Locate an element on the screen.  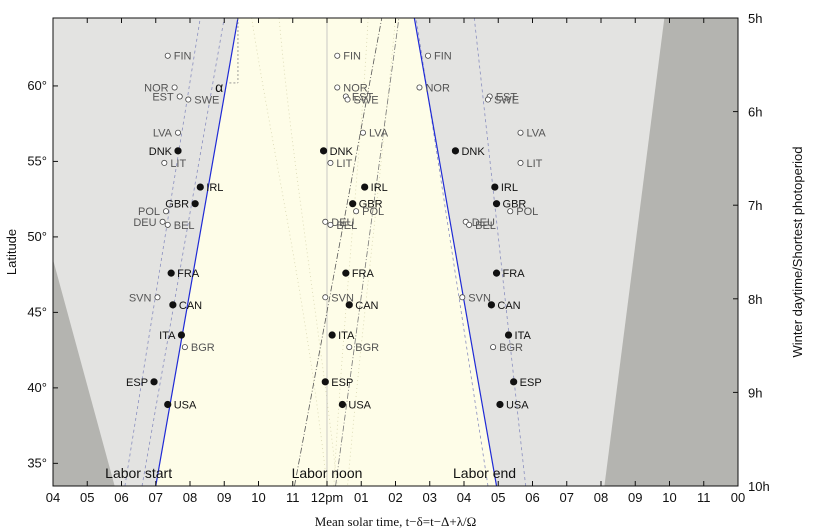
marker-noon-svn is located at coordinates (325, 297).